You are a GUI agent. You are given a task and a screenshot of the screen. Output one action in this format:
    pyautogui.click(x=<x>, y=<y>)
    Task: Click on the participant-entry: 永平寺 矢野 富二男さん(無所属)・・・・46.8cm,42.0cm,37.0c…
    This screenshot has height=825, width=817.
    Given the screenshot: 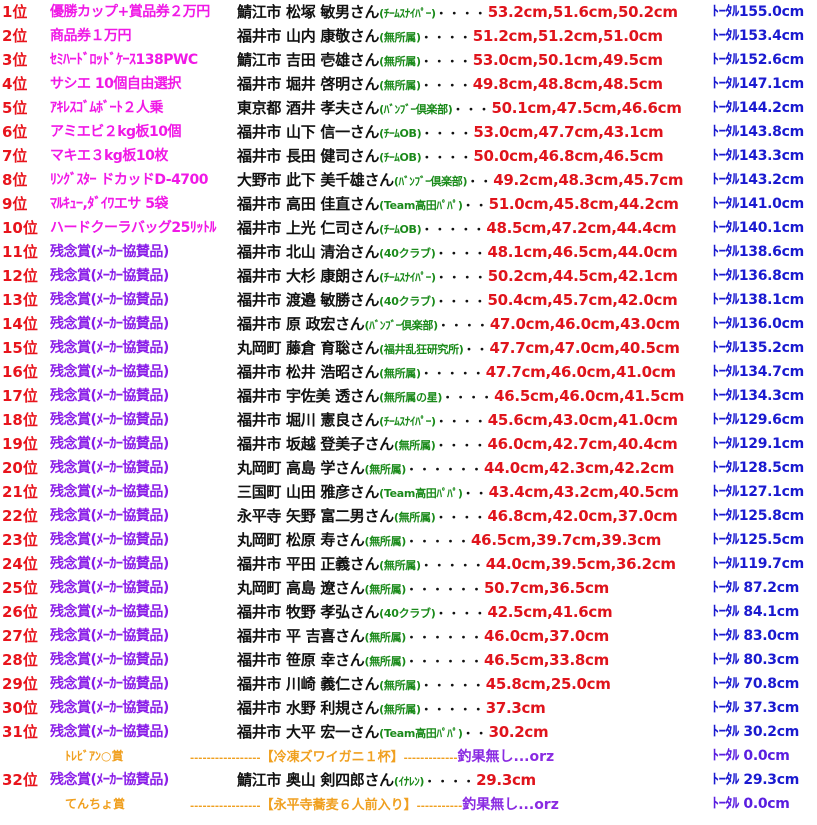 What is the action you would take?
    pyautogui.click(x=457, y=517)
    